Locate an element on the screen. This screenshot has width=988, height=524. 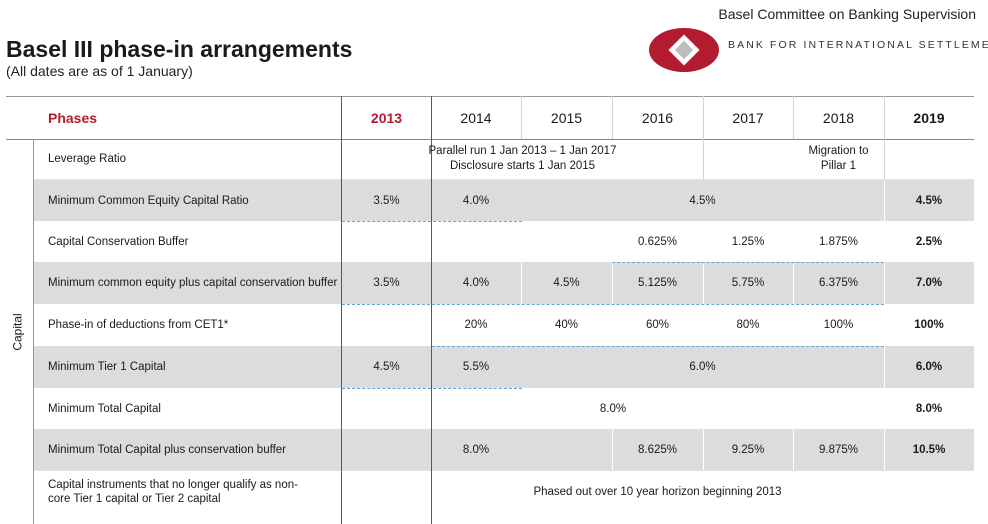
cell-value: 5.75% is located at coordinates (748, 283).